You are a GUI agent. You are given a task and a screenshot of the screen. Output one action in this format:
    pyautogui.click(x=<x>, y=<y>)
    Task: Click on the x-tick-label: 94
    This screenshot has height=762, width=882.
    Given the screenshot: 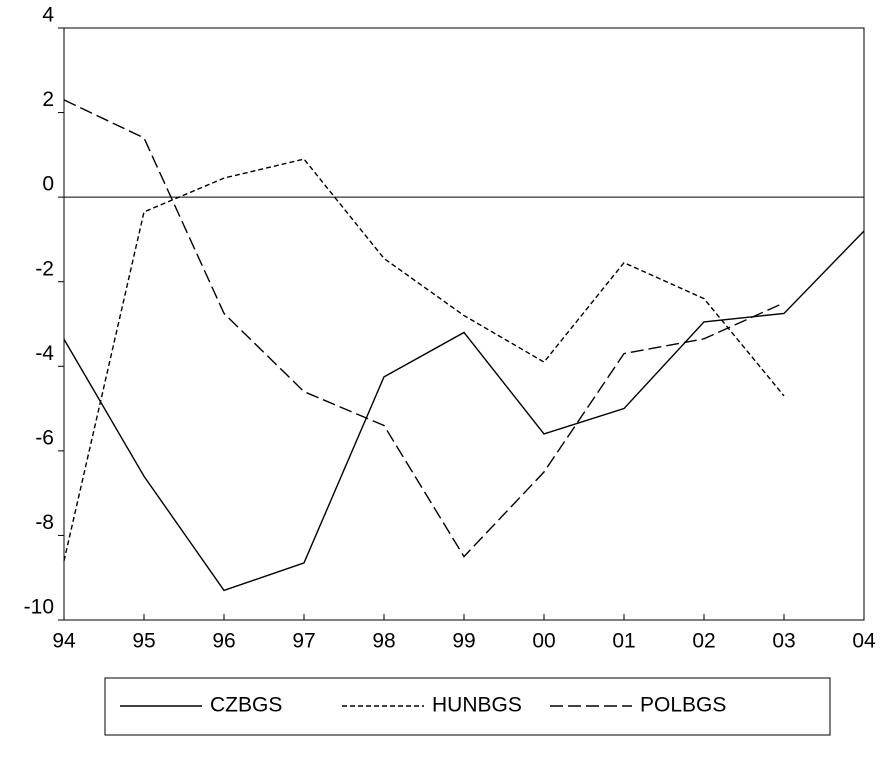 What is the action you would take?
    pyautogui.click(x=64, y=641)
    